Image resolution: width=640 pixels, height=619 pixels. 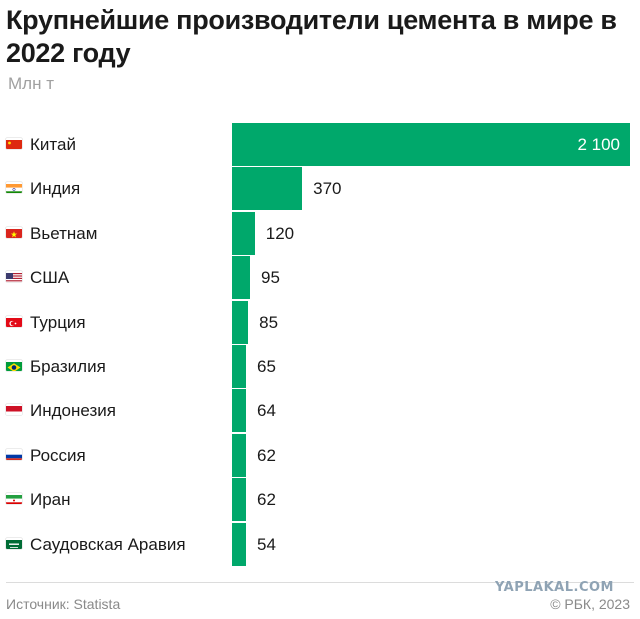 What do you see at coordinates (58, 455) in the screenshot?
I see `category-label: Россия` at bounding box center [58, 455].